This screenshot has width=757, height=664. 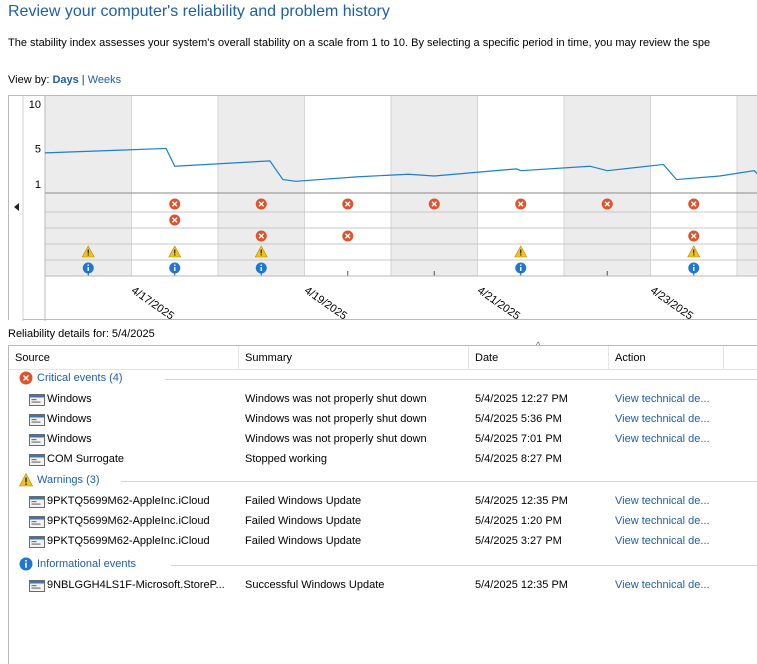 I want to click on event-group-header: Informational events, so click(x=383, y=565).